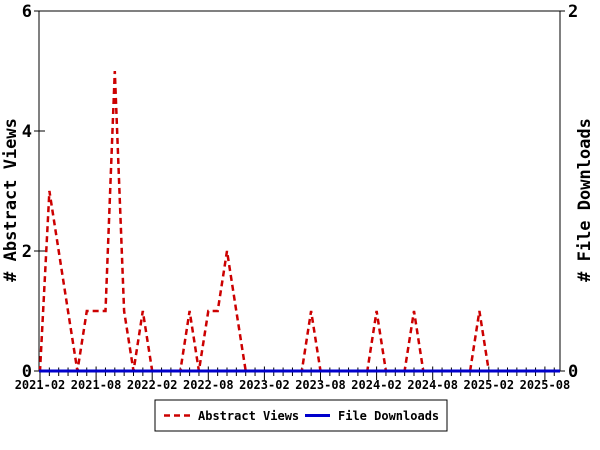 This screenshot has height=450, width=600. What do you see at coordinates (573, 372) in the screenshot?
I see `y-tick-label-right: 0` at bounding box center [573, 372].